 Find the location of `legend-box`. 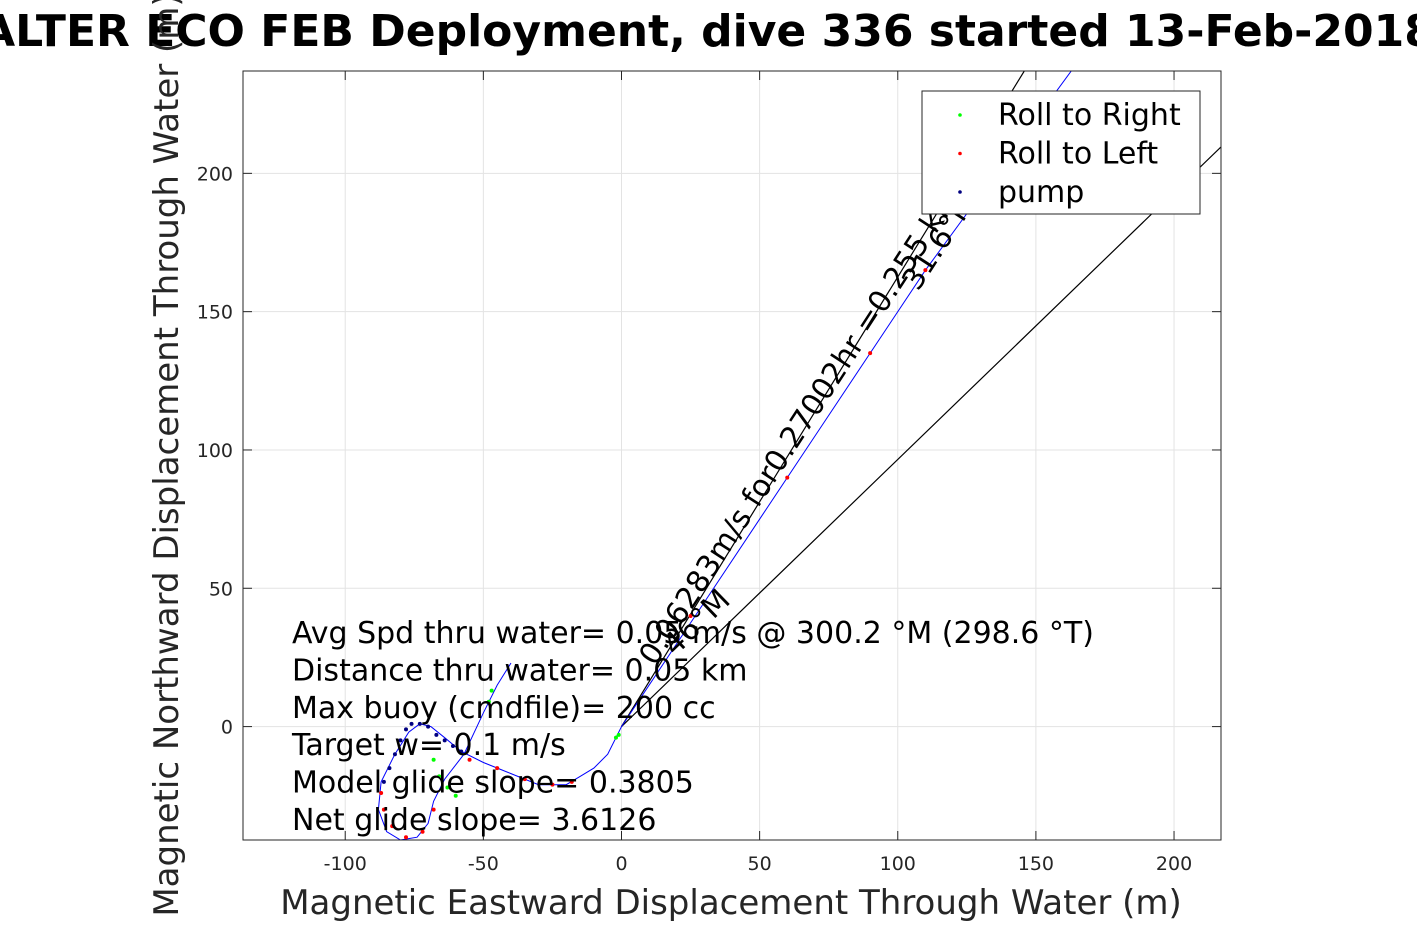

legend-box is located at coordinates (1061, 152).